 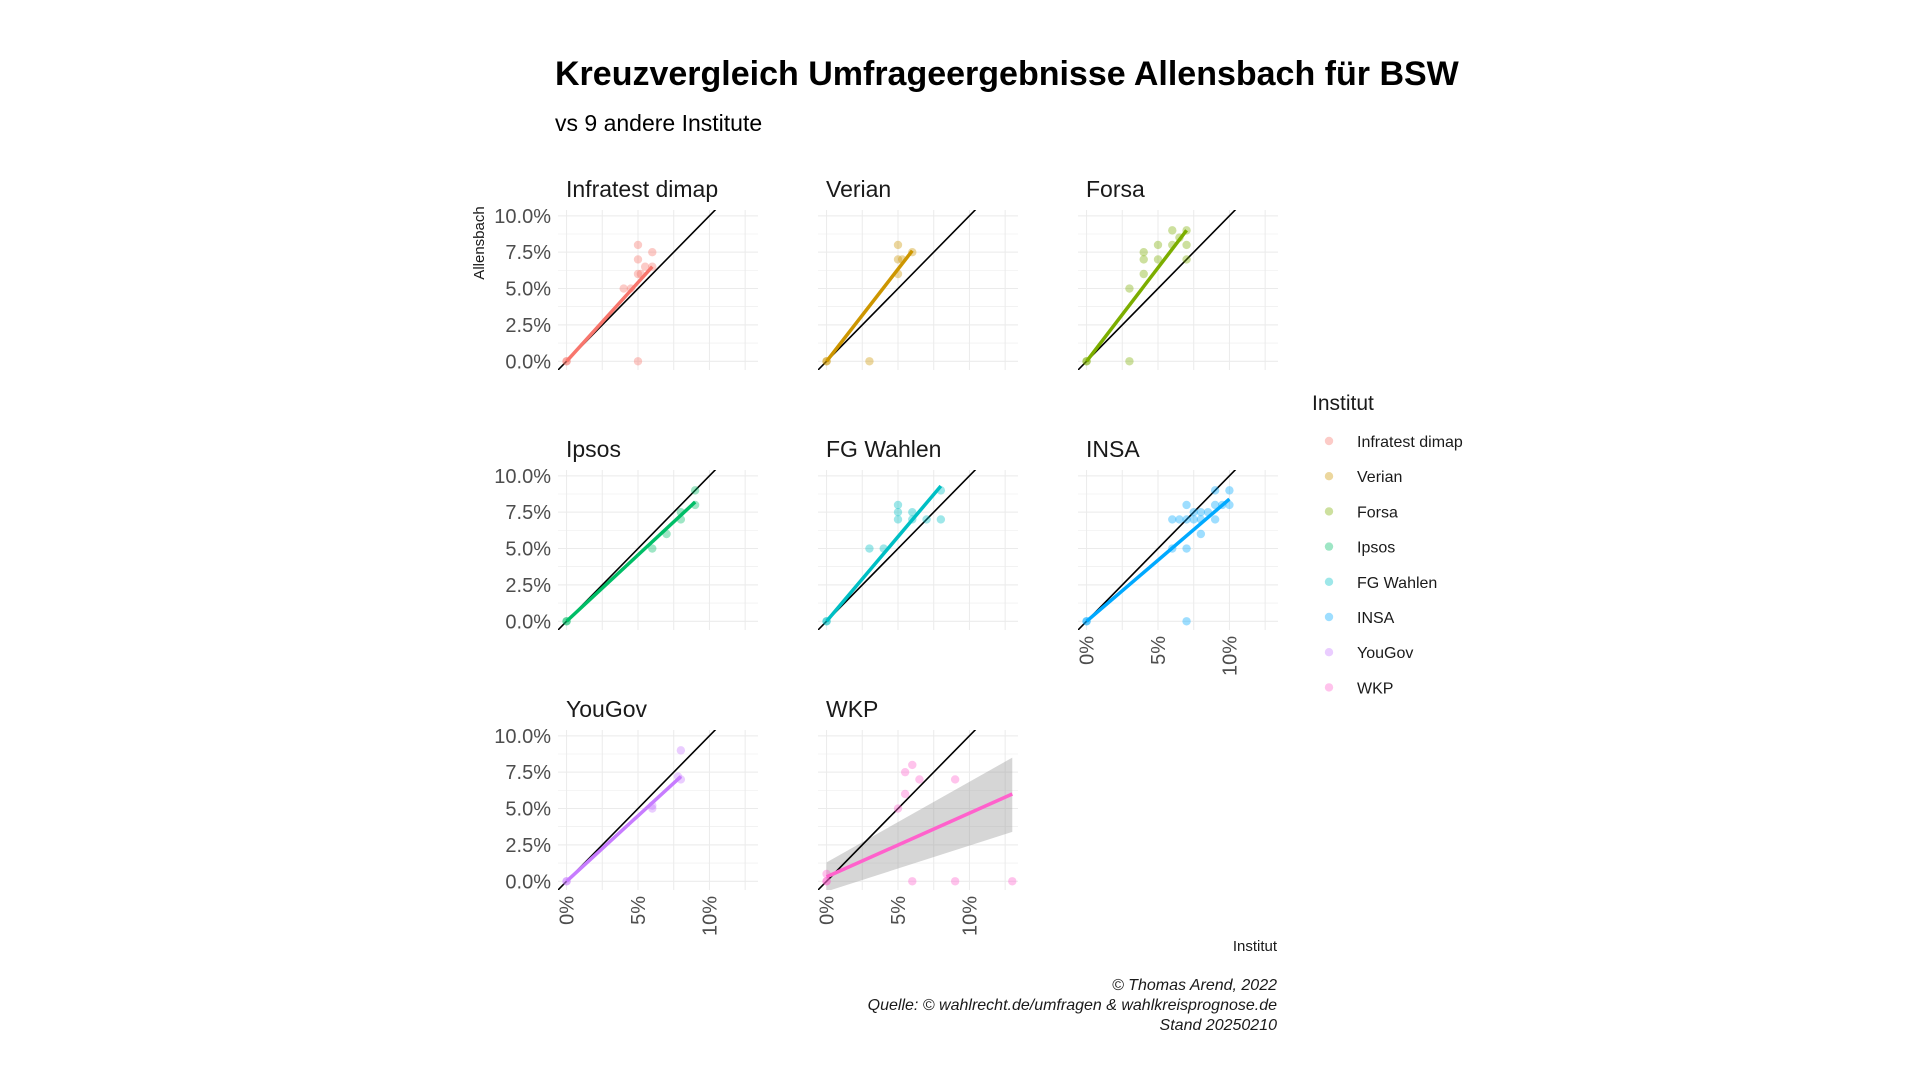 I want to click on panel-forsa: Forsa, so click(x=1178, y=273).